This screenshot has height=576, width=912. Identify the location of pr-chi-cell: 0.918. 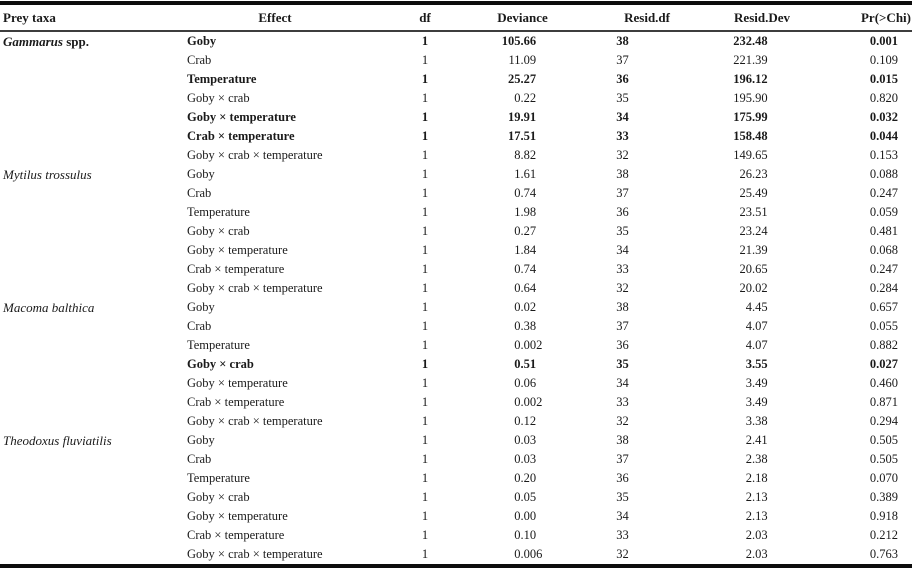
(883, 516).